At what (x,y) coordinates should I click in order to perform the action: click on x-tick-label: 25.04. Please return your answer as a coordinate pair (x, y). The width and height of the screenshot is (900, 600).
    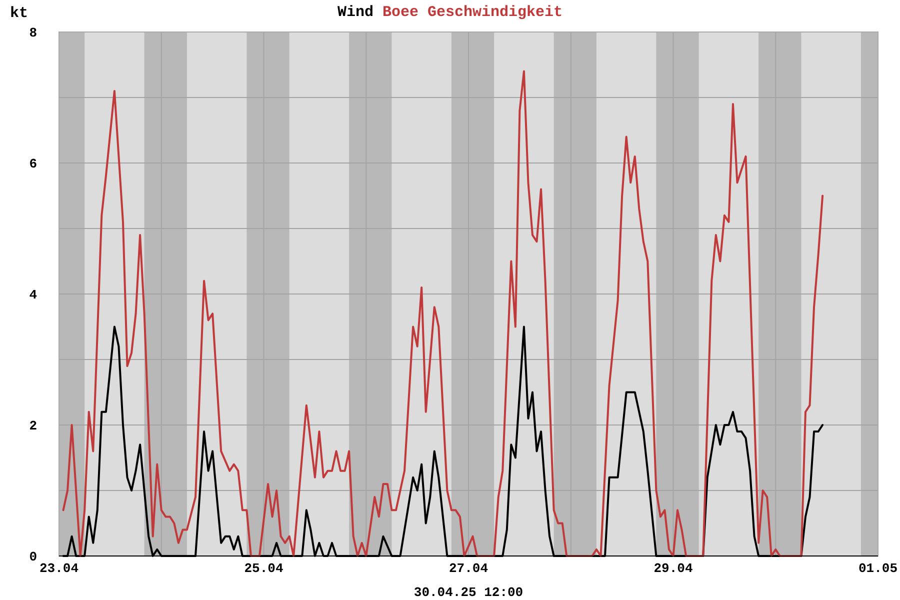
    Looking at the image, I should click on (264, 568).